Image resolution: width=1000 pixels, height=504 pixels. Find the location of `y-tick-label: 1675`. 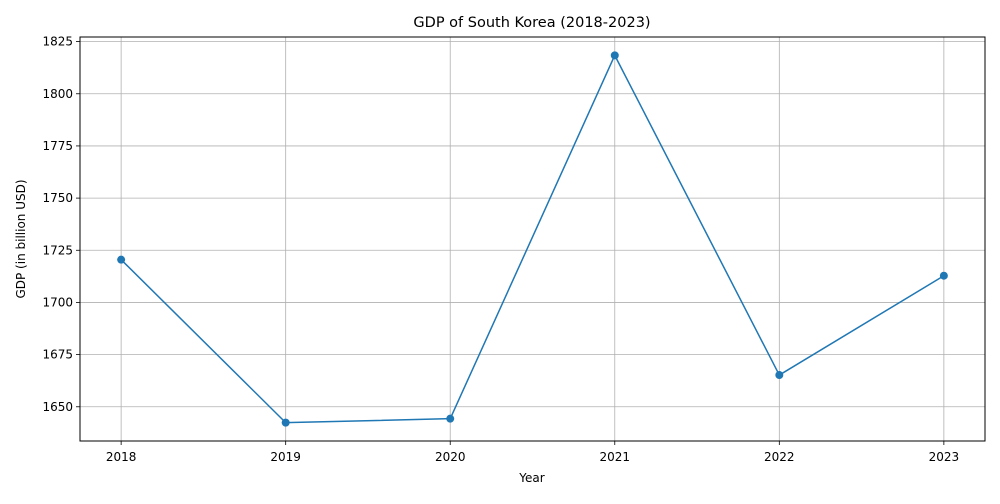

y-tick-label: 1675 is located at coordinates (57, 355).